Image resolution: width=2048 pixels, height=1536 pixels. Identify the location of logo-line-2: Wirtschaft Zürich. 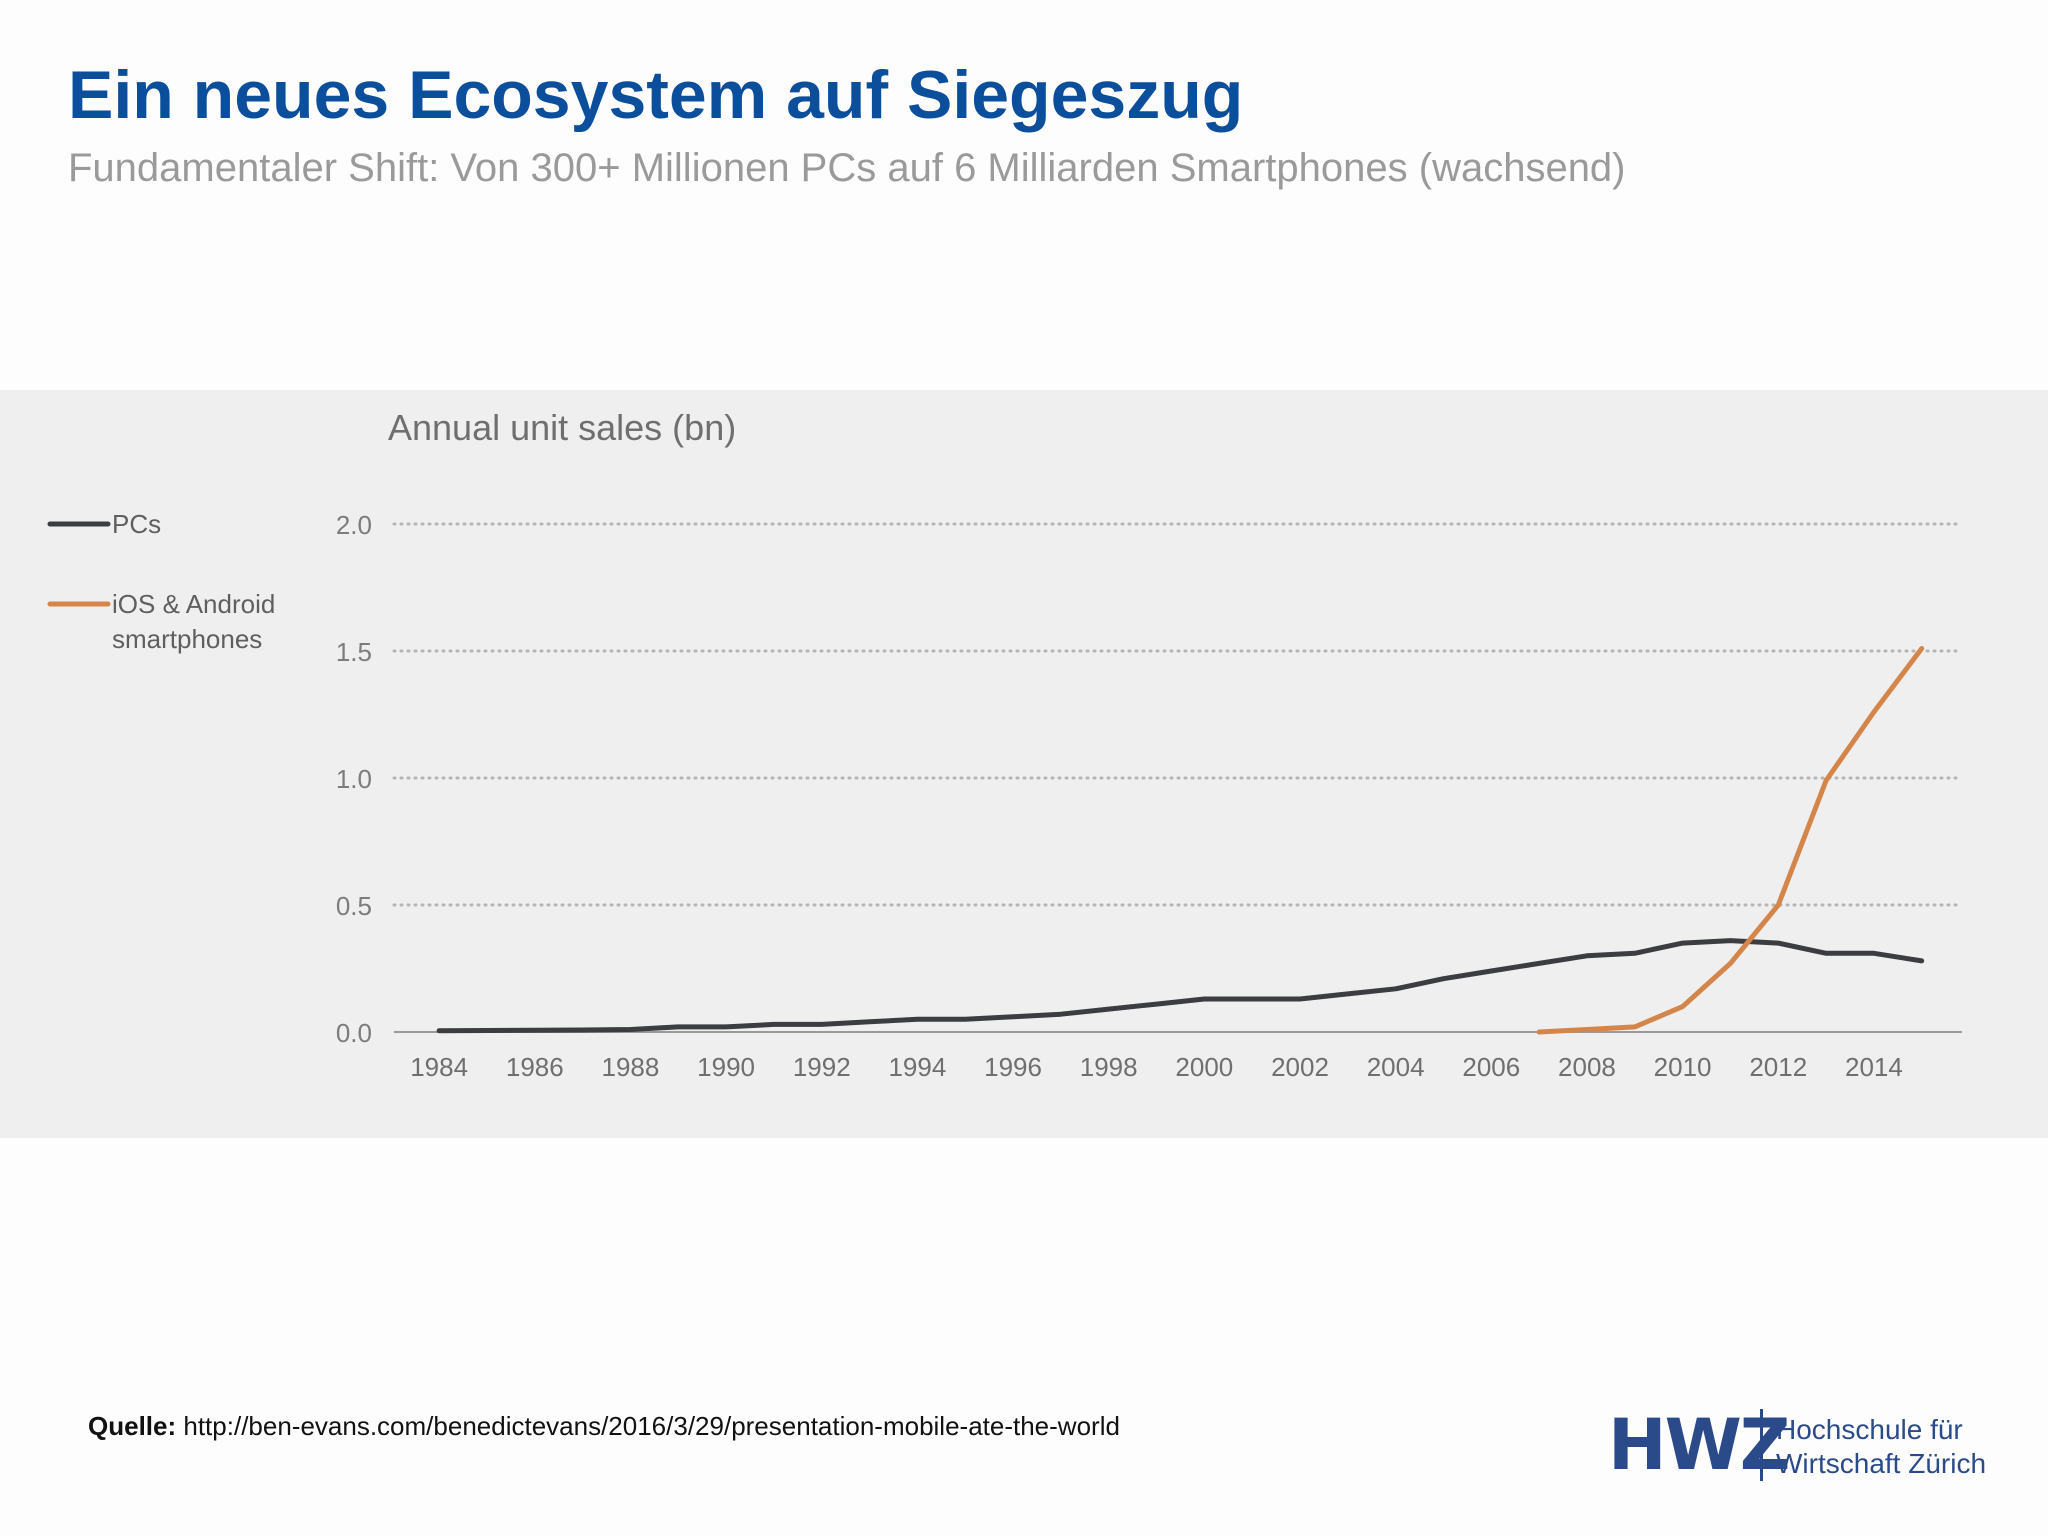
(1881, 1463).